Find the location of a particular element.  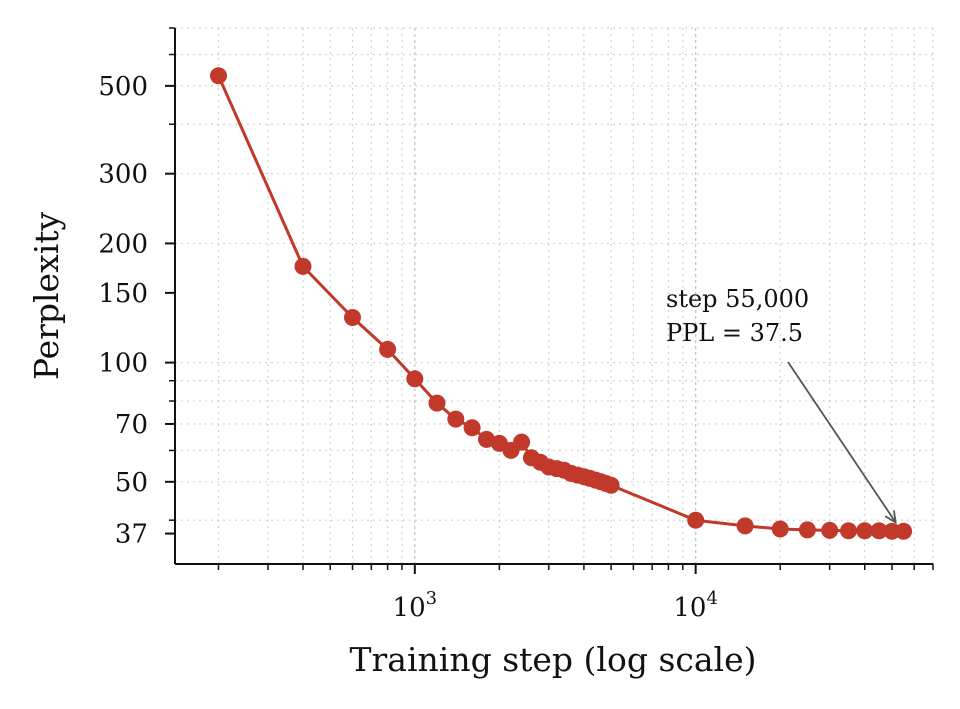

x-tick-label: 10⁴ is located at coordinates (695, 605).